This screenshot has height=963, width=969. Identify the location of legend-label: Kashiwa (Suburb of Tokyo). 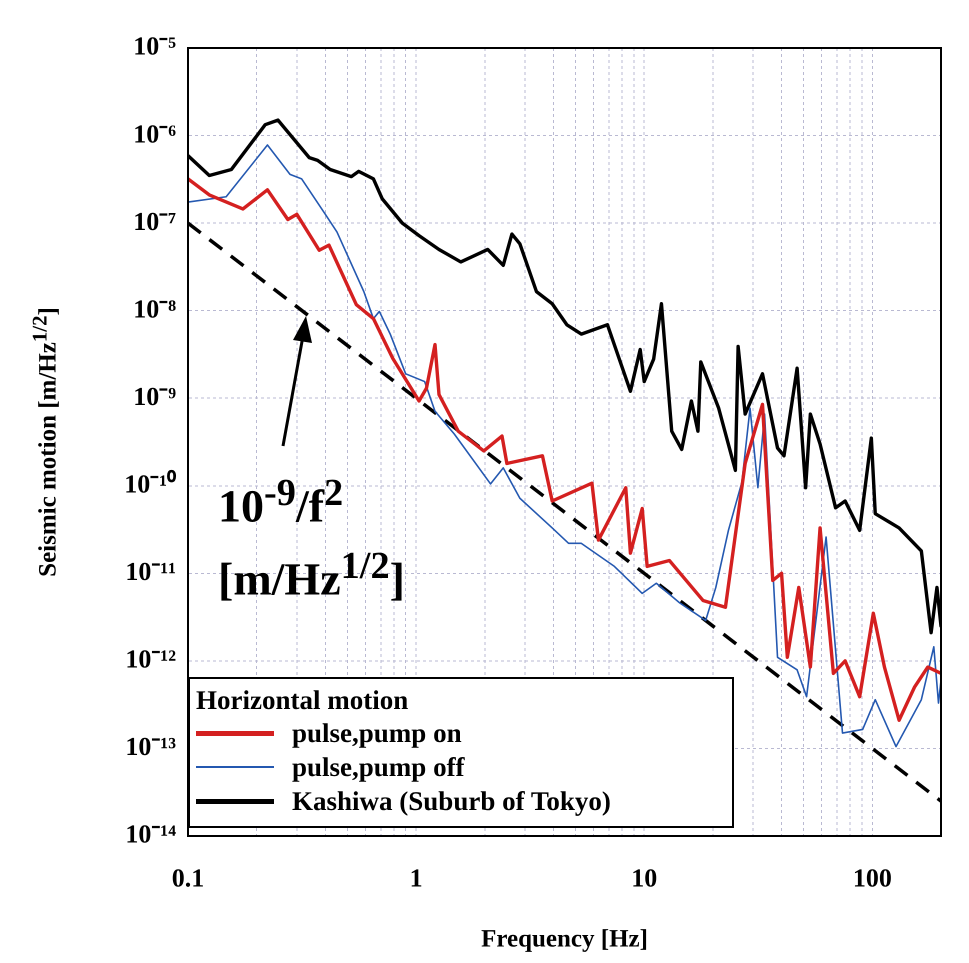
(451, 801).